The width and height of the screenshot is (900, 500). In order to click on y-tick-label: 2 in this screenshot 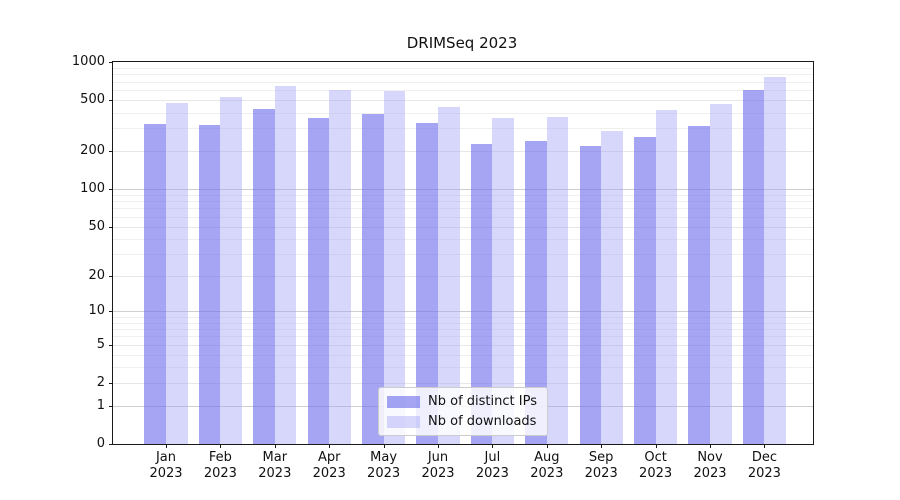, I will do `click(100, 383)`.